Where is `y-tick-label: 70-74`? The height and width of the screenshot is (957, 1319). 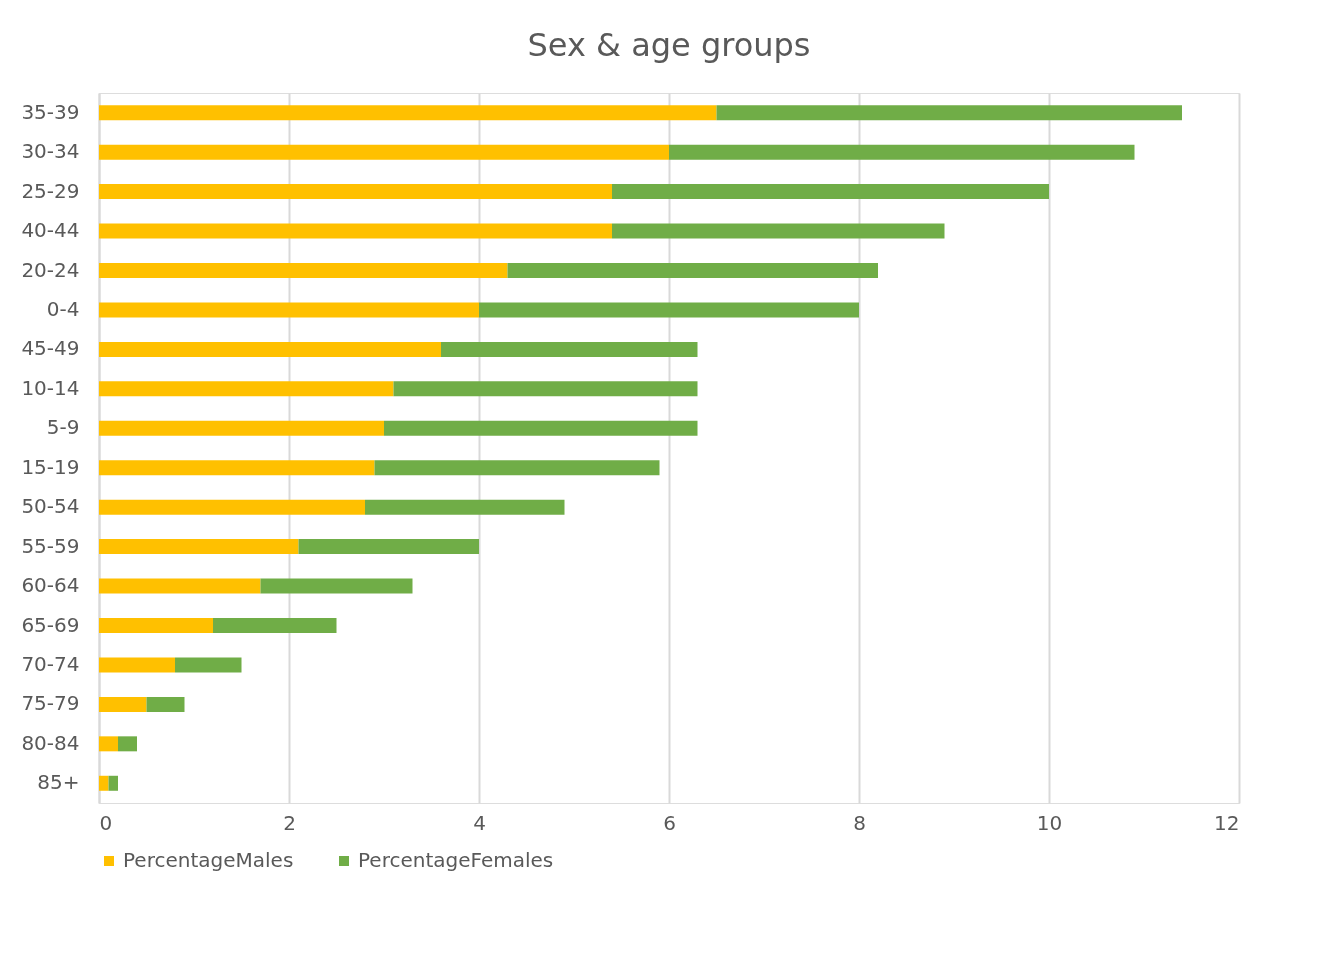 y-tick-label: 70-74 is located at coordinates (50, 663).